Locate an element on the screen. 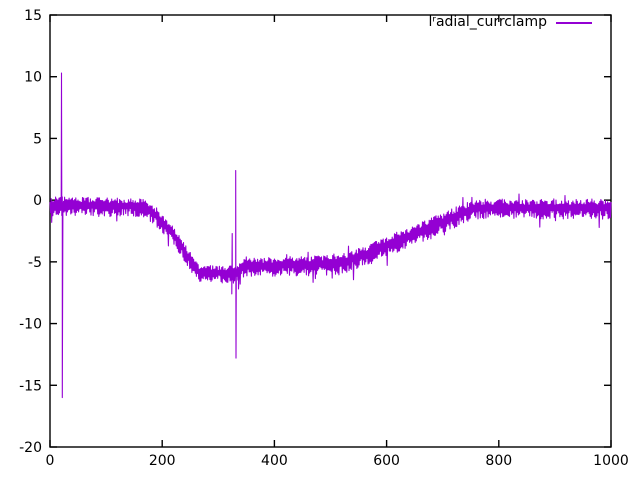  y-tick-label: 0 is located at coordinates (37, 201).